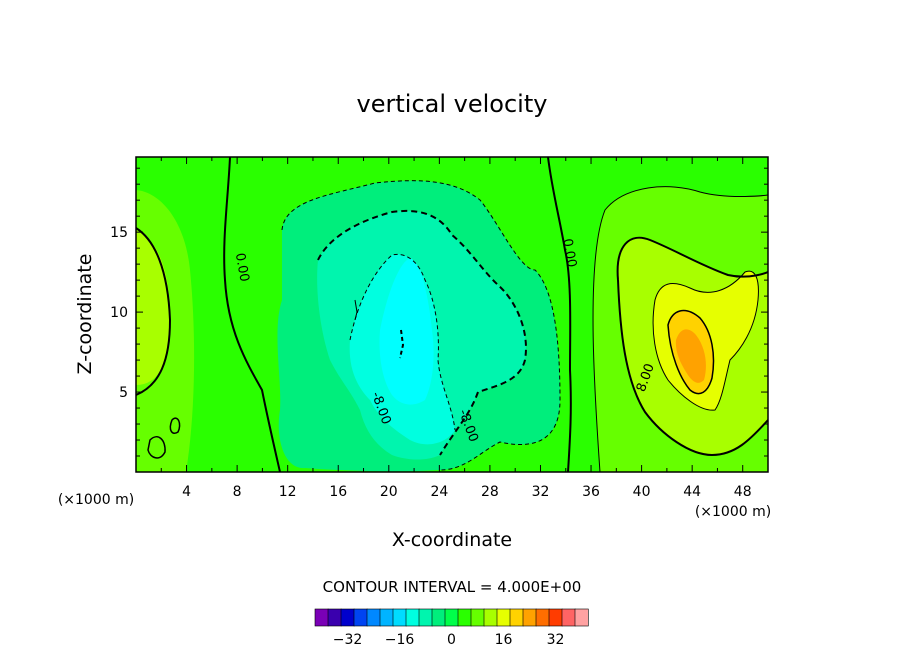 The width and height of the screenshot is (904, 654). I want to click on x-tick-label: 36, so click(591, 492).